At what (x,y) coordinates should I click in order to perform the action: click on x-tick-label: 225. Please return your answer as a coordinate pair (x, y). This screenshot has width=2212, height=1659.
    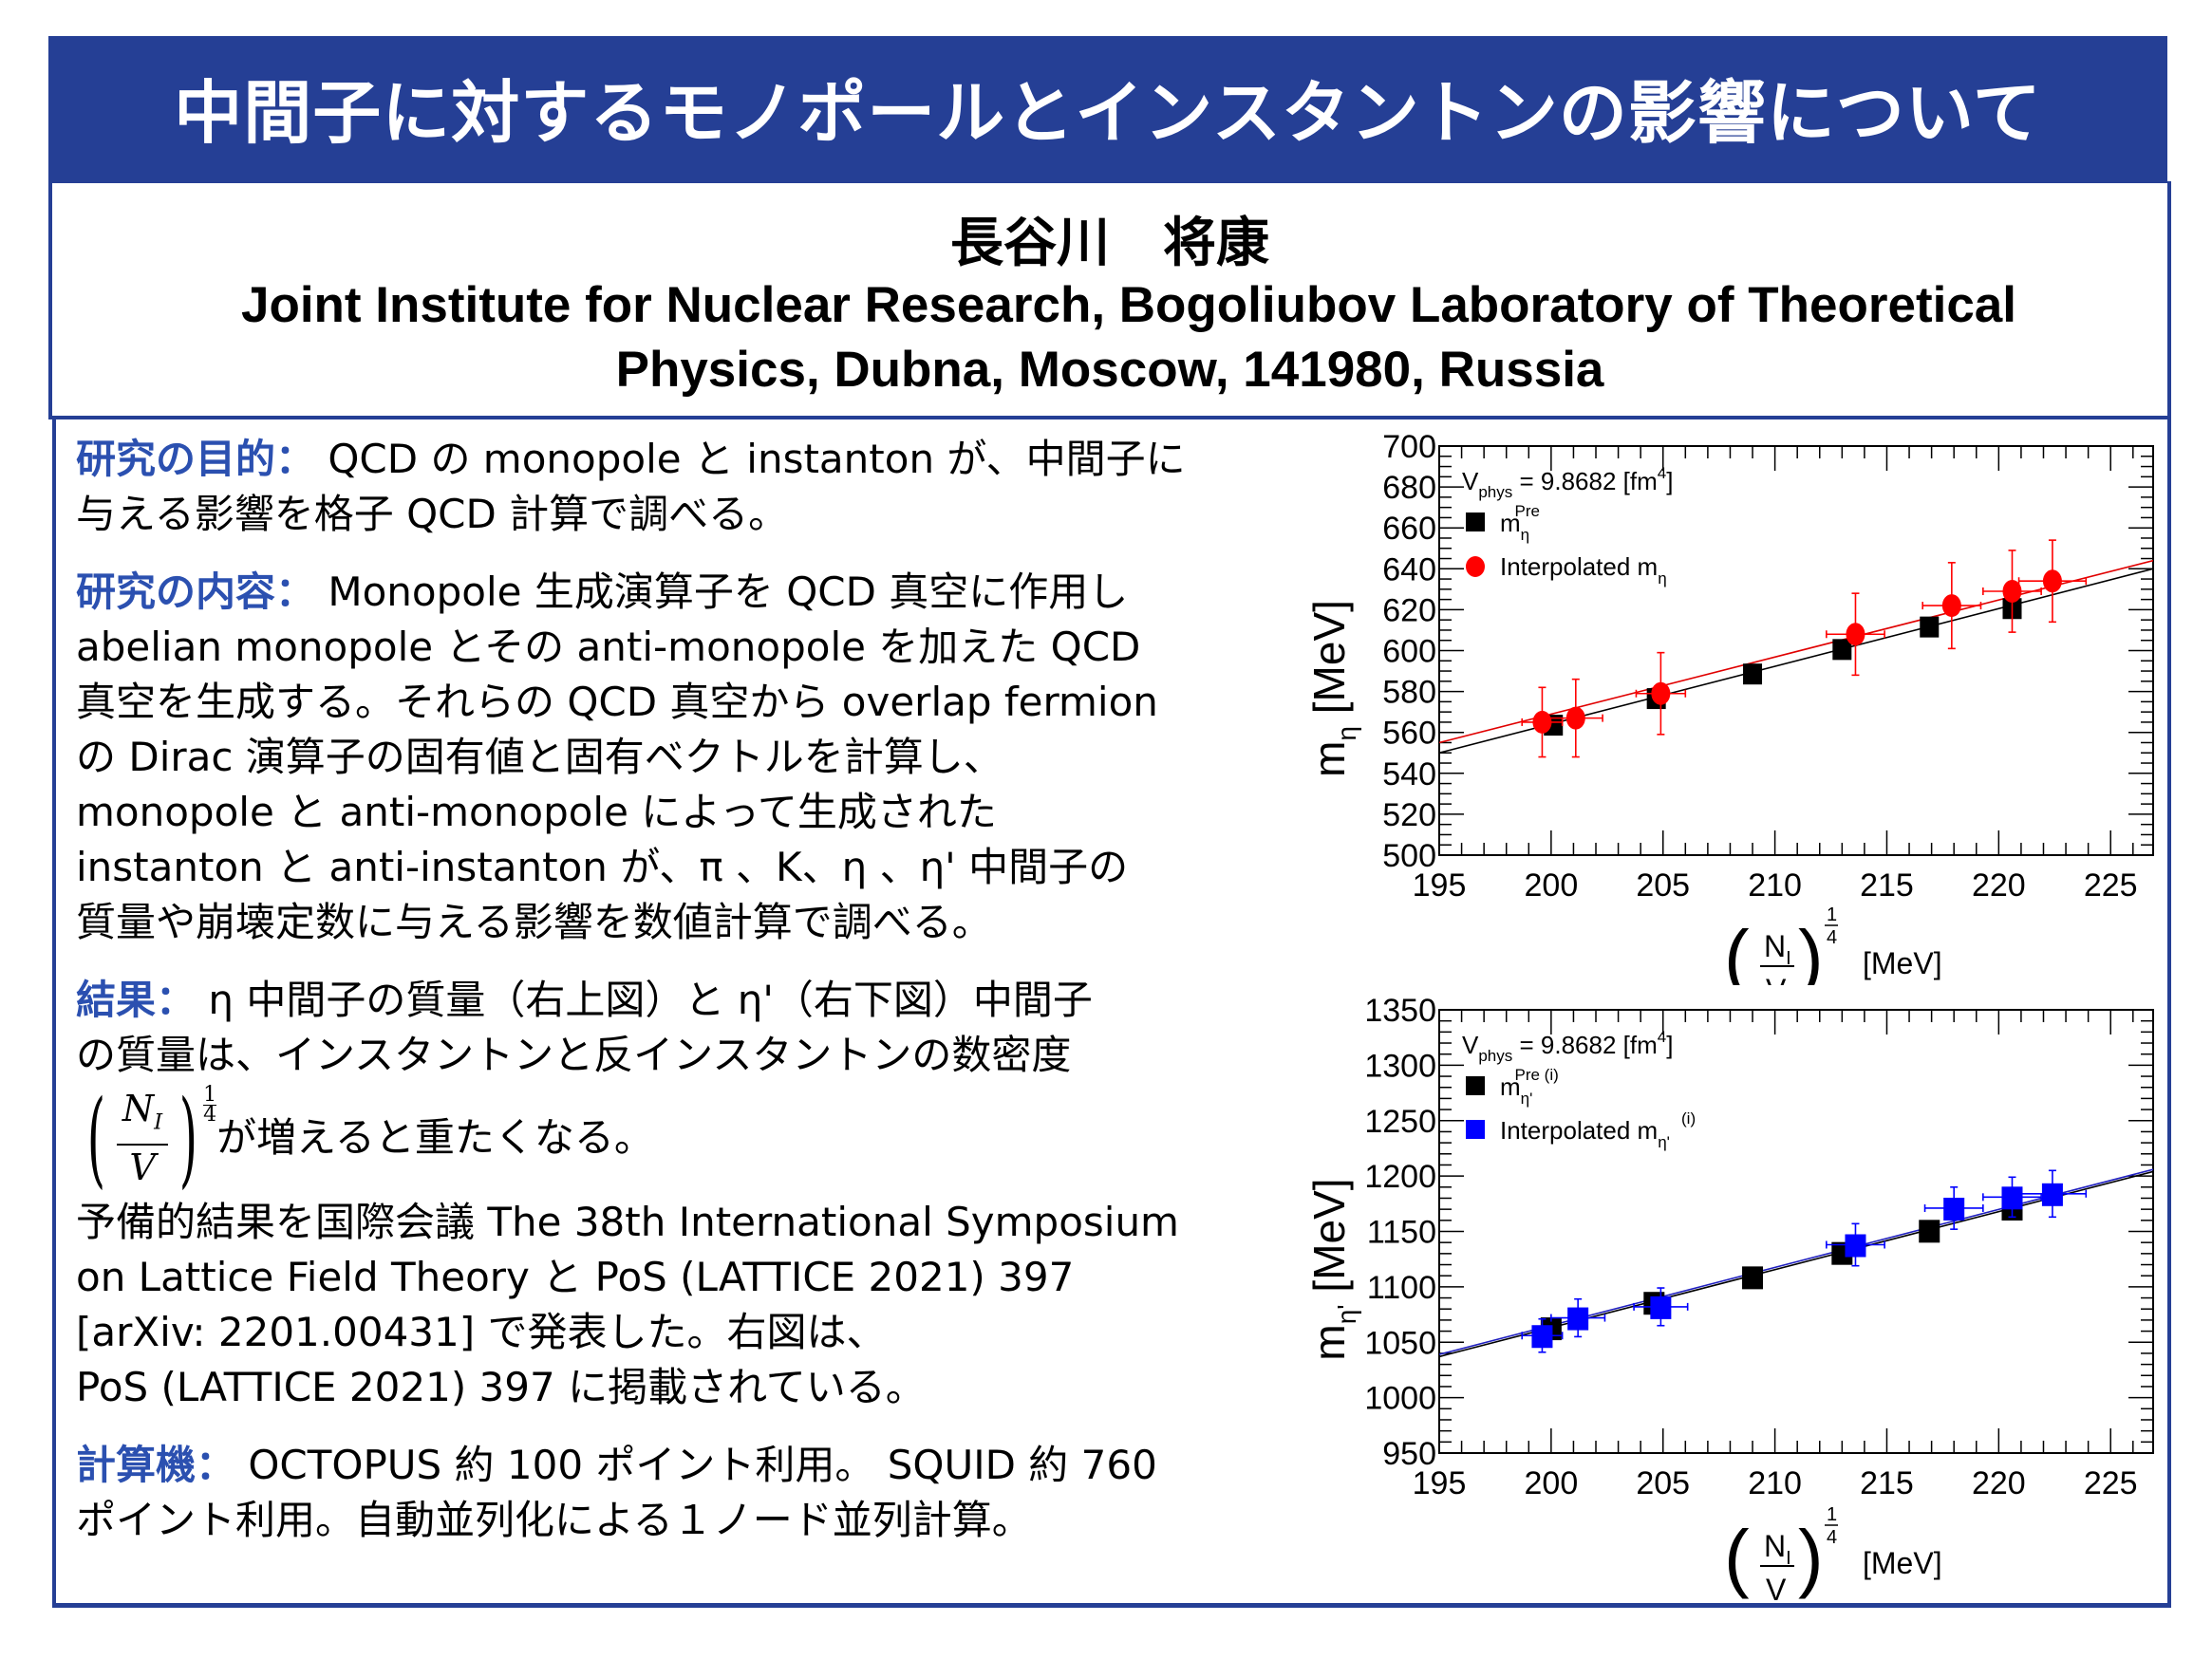
    Looking at the image, I should click on (2111, 886).